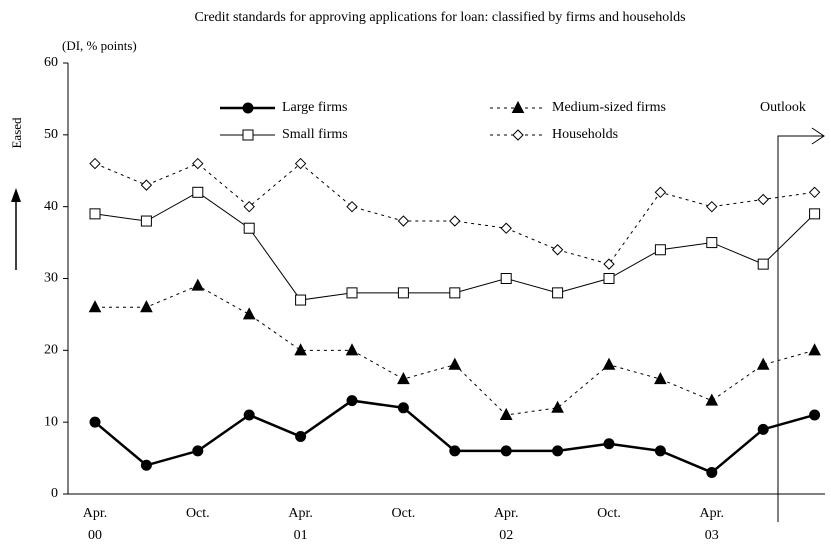  Describe the element at coordinates (315, 134) in the screenshot. I see `legend-label: Small firms` at that location.